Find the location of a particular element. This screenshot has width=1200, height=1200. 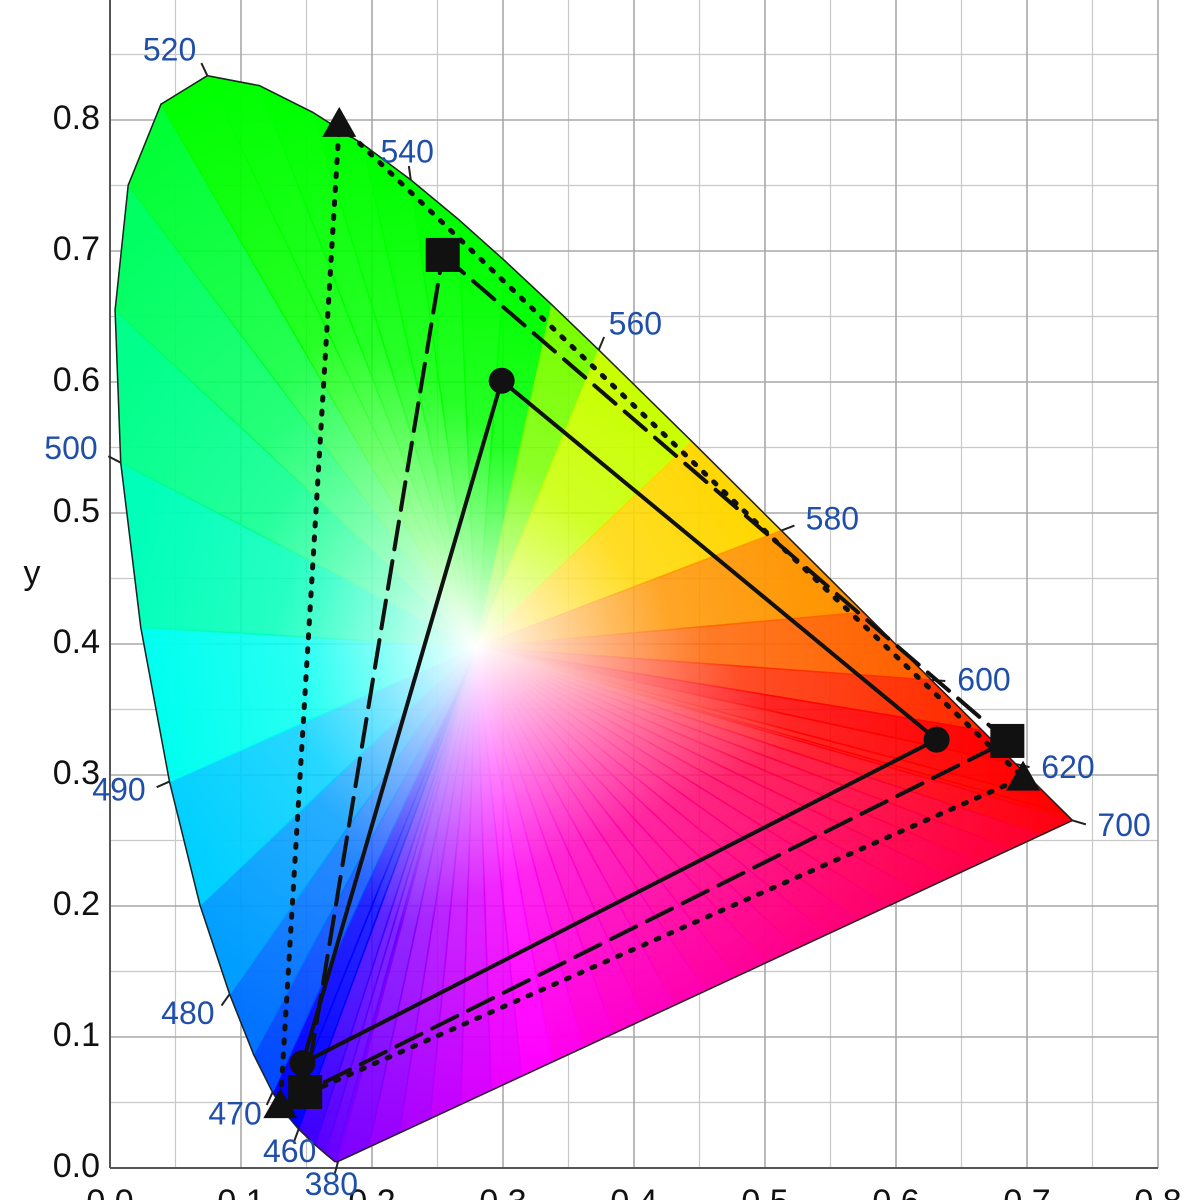

wavelength-label: 620 is located at coordinates (1067, 767).